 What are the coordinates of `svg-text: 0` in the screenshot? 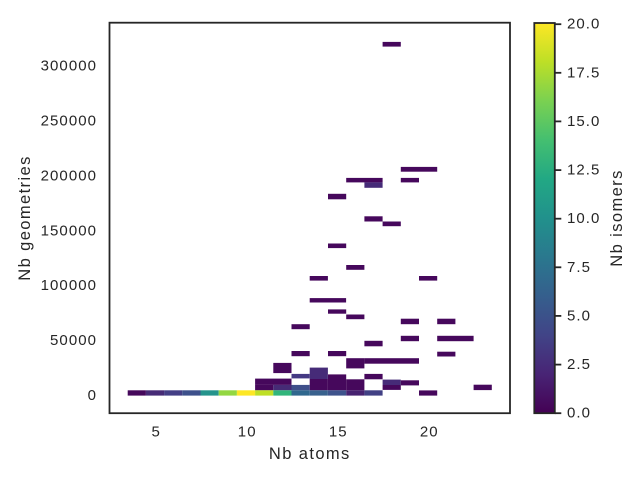 It's located at (92, 395).